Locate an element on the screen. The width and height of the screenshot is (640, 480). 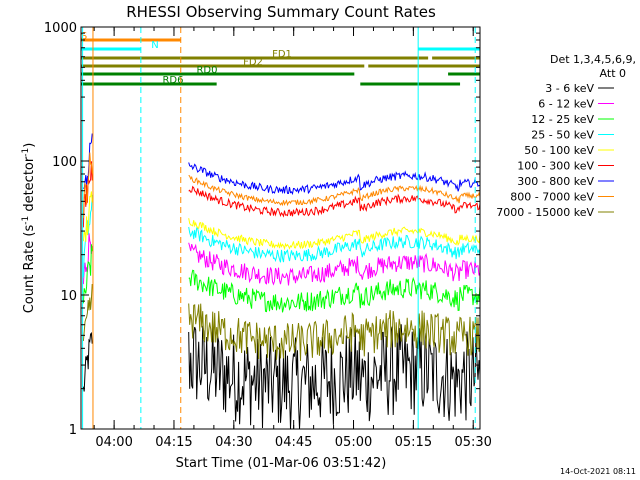
flag-label: S is located at coordinates (84, 36).